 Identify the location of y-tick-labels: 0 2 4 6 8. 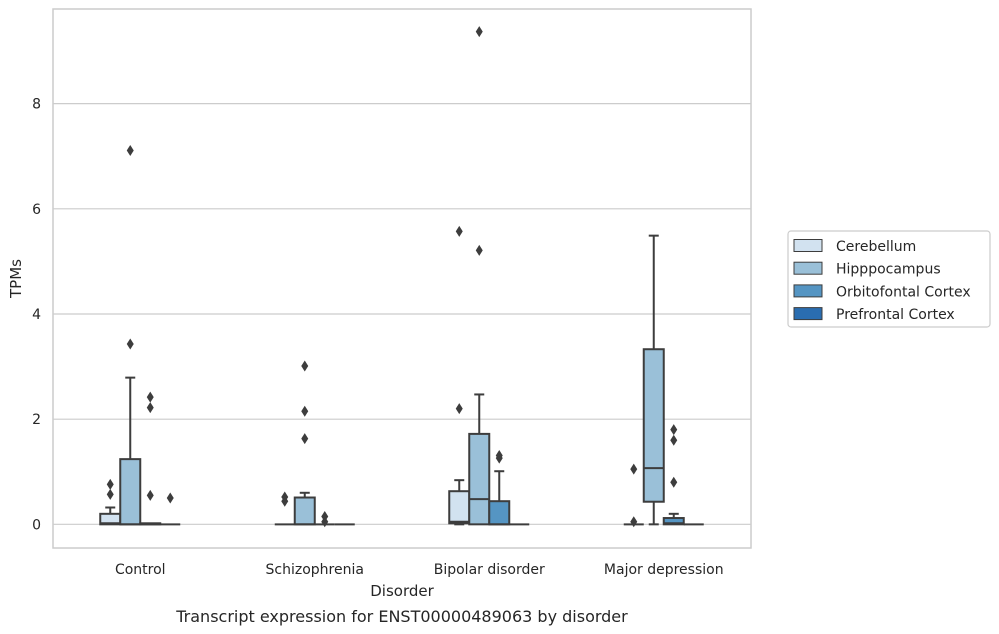
(36, 315).